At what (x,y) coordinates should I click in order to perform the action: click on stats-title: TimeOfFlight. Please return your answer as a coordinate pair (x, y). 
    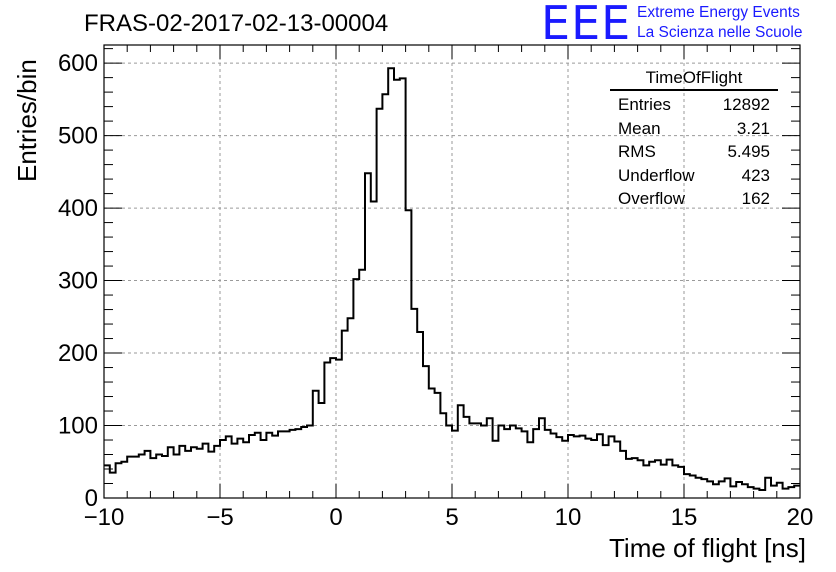
    Looking at the image, I should click on (694, 79).